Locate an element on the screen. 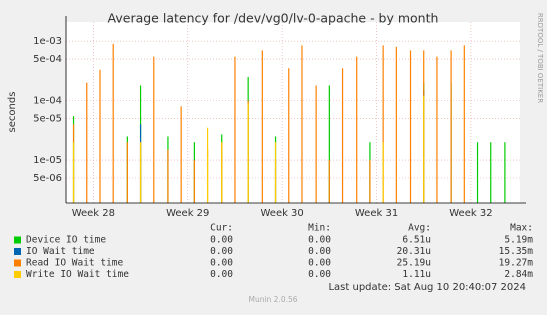 The image size is (547, 315). x-tick-label: Week 32 is located at coordinates (470, 213).